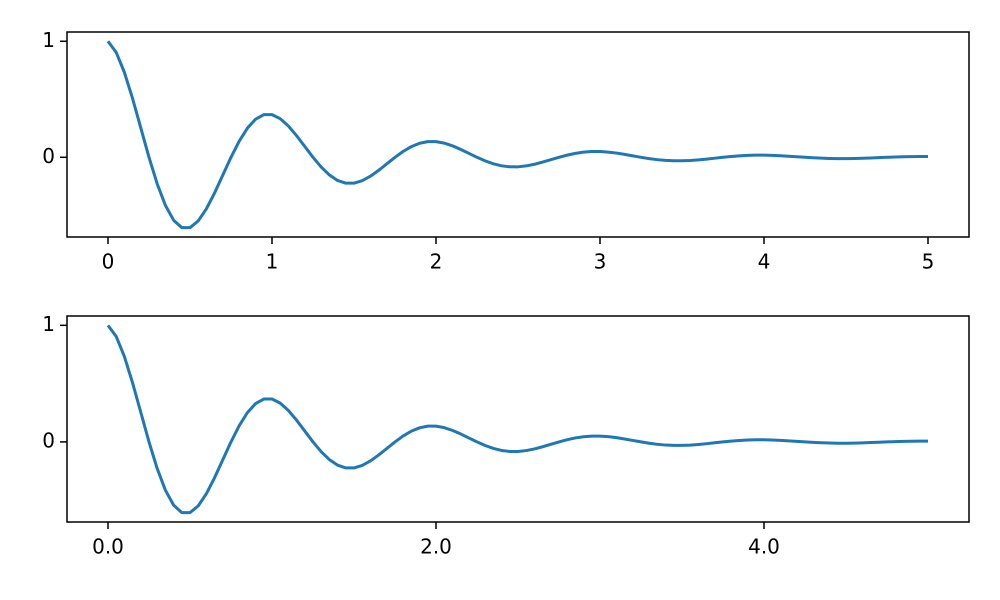 This screenshot has width=1000, height=600. I want to click on x-tick-label: 1, so click(272, 262).